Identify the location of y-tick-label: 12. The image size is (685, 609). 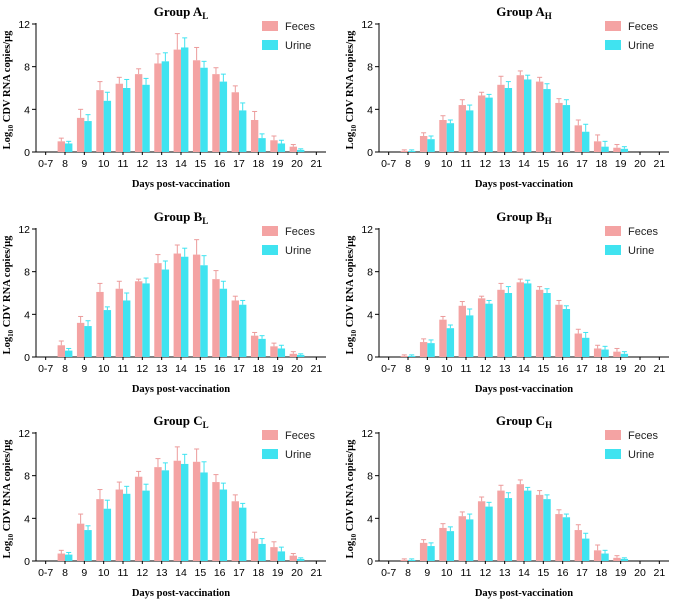
(367, 434).